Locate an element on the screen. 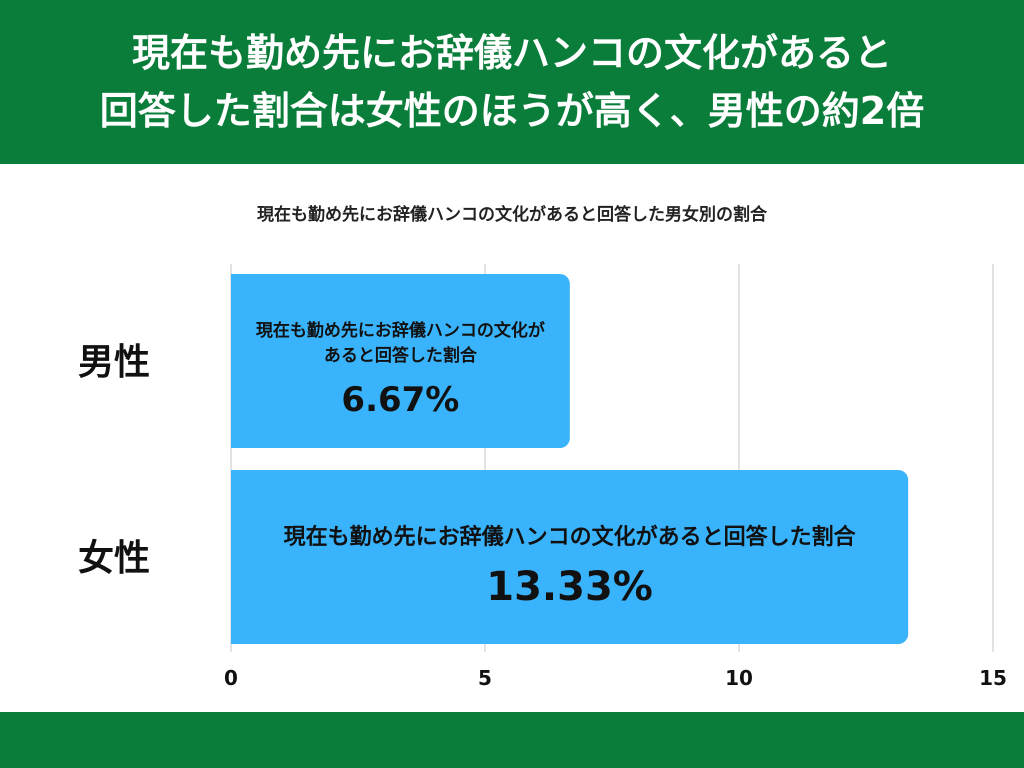  header-title-line-1: 現在も勤め先にお辞儀ハンコの文化があると is located at coordinates (511, 53).